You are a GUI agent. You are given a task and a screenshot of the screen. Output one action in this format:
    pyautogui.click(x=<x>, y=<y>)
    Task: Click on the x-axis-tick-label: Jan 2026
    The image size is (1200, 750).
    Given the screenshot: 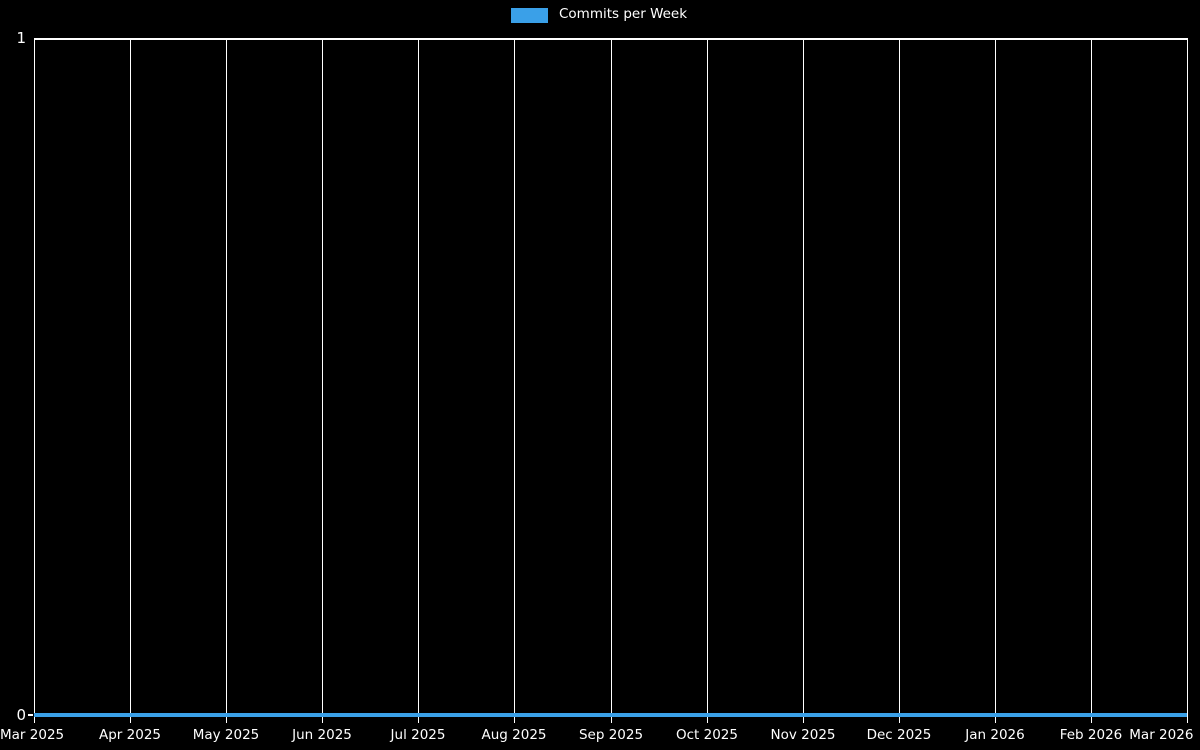 What is the action you would take?
    pyautogui.click(x=995, y=735)
    